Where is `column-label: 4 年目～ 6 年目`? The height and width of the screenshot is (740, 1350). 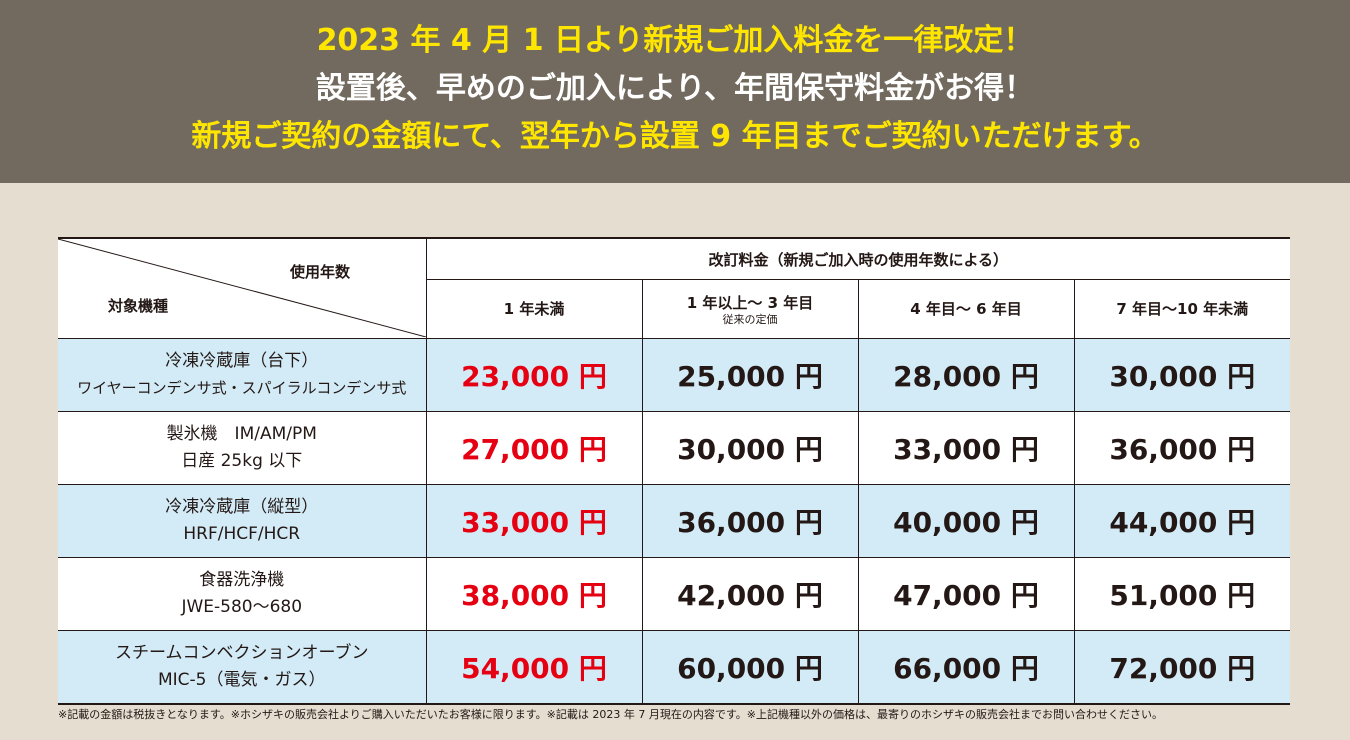
column-label: 4 年目～ 6 年目 is located at coordinates (966, 309).